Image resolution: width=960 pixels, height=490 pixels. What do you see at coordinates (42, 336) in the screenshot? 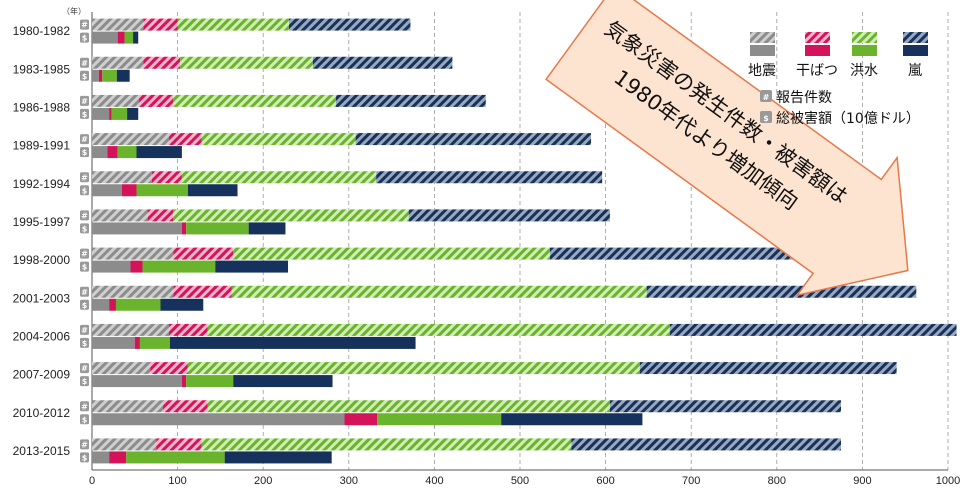
I see `category-label: 2004-2006` at bounding box center [42, 336].